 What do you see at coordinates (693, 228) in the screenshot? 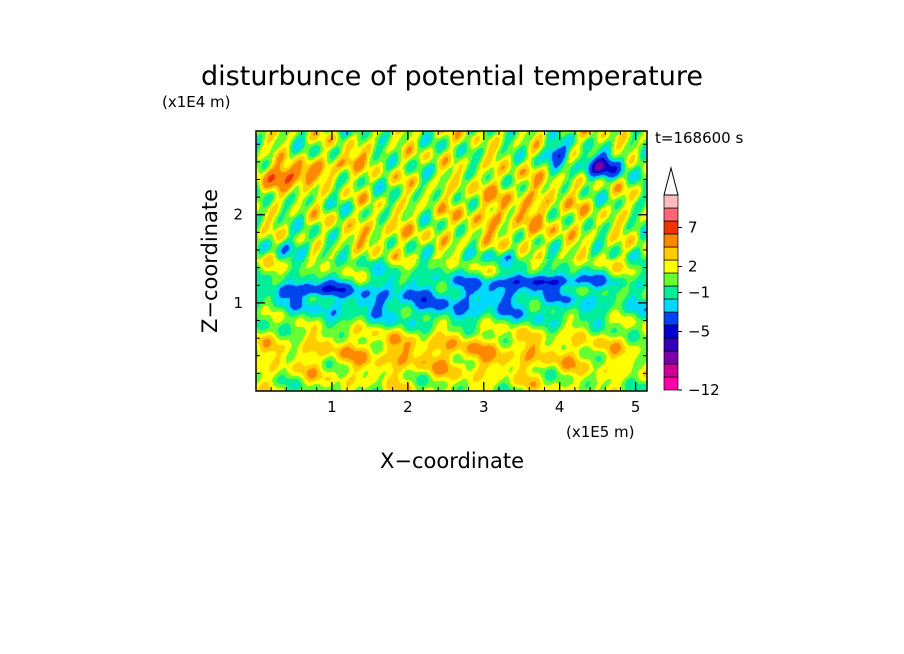
I see `colorbar-tick-label: 7` at bounding box center [693, 228].